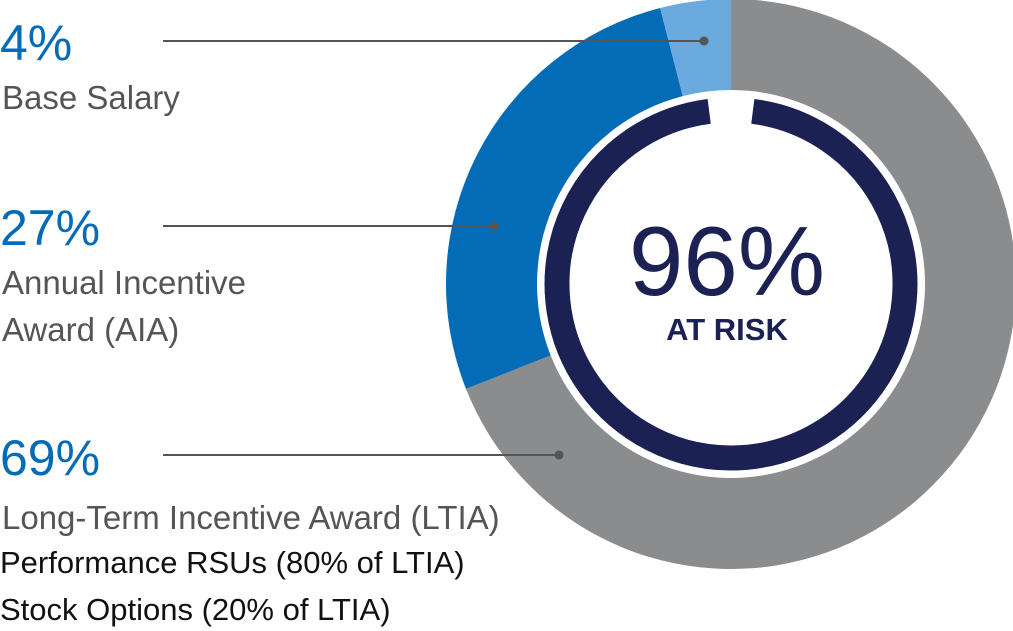 This screenshot has width=1013, height=631. What do you see at coordinates (124, 282) in the screenshot?
I see `aia-label-line1: Annual Incentive` at bounding box center [124, 282].